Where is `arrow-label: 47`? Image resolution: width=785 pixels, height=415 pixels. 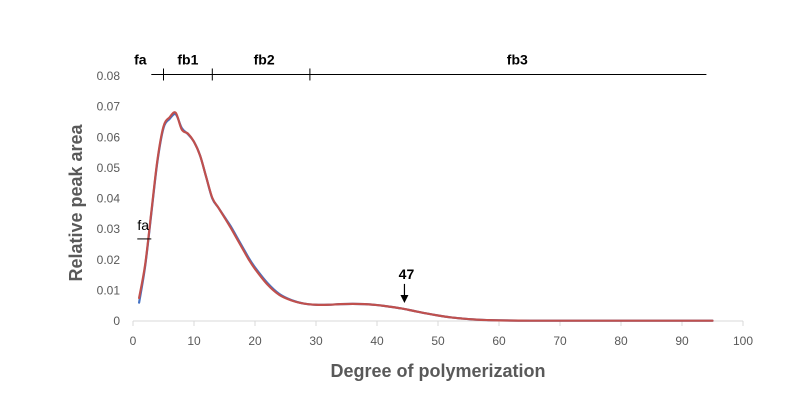
arrow-label: 47 is located at coordinates (407, 274).